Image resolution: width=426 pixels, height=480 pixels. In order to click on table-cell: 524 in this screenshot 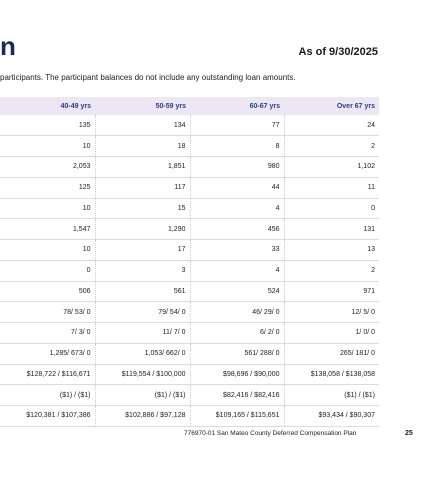, I will do `click(237, 291)`.